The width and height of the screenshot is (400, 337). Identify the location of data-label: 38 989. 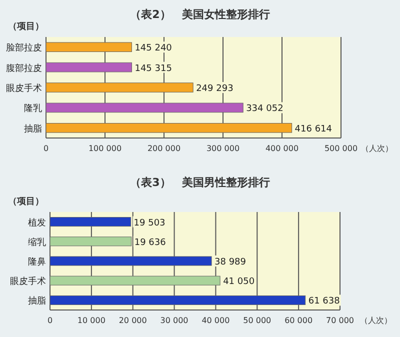
(230, 263).